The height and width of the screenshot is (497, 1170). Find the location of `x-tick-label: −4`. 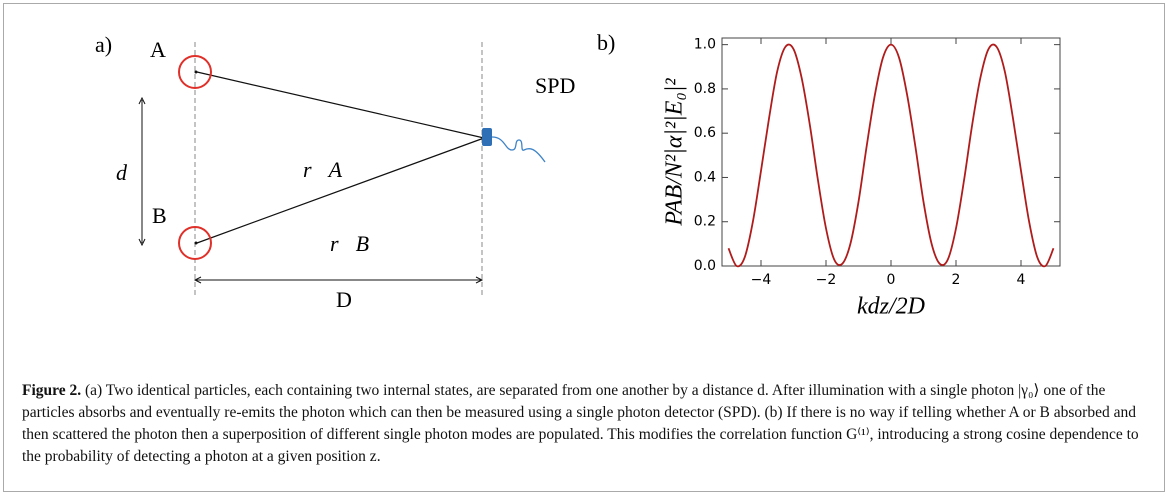

x-tick-label: −4 is located at coordinates (761, 280).